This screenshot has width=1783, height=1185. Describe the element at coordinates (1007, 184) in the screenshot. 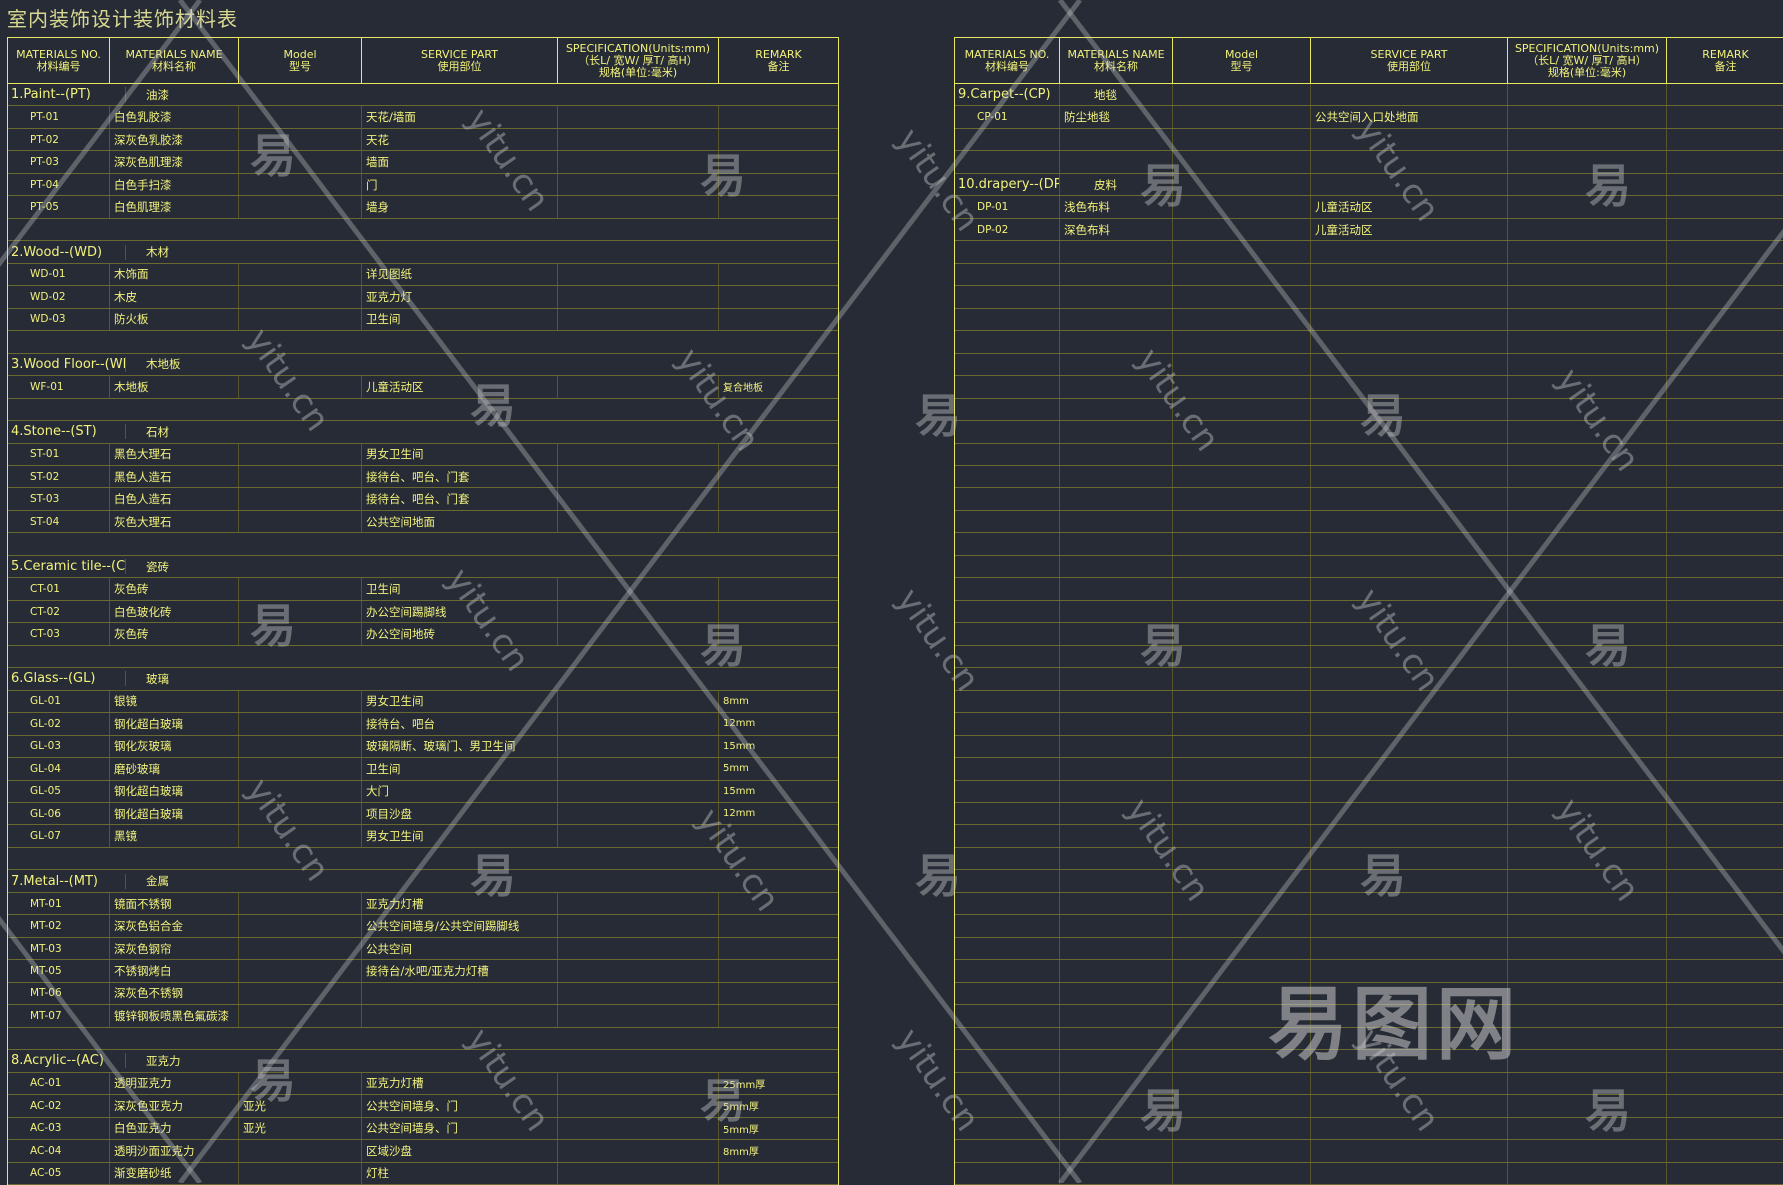

I see `category-en: 10.drapery--(DP)` at that location.